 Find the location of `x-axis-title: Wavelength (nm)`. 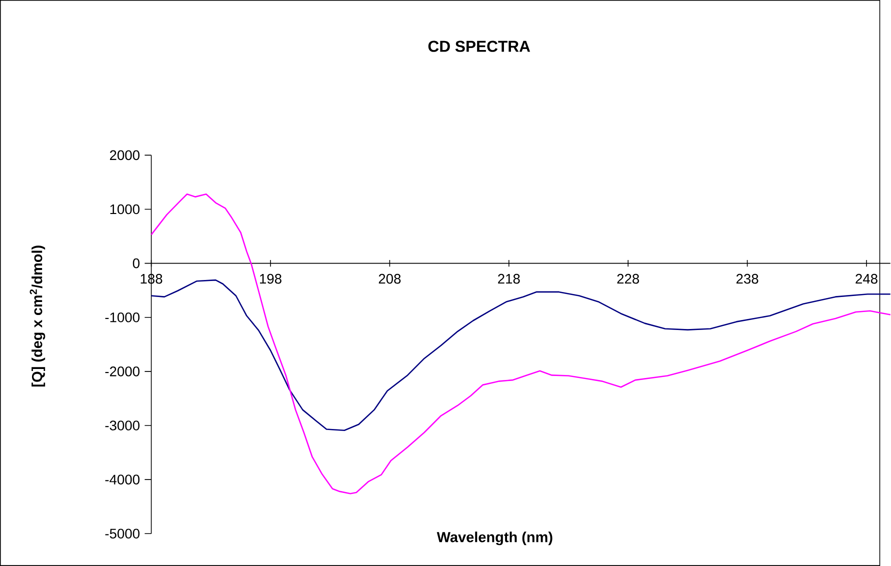

x-axis-title: Wavelength (nm) is located at coordinates (494, 539).